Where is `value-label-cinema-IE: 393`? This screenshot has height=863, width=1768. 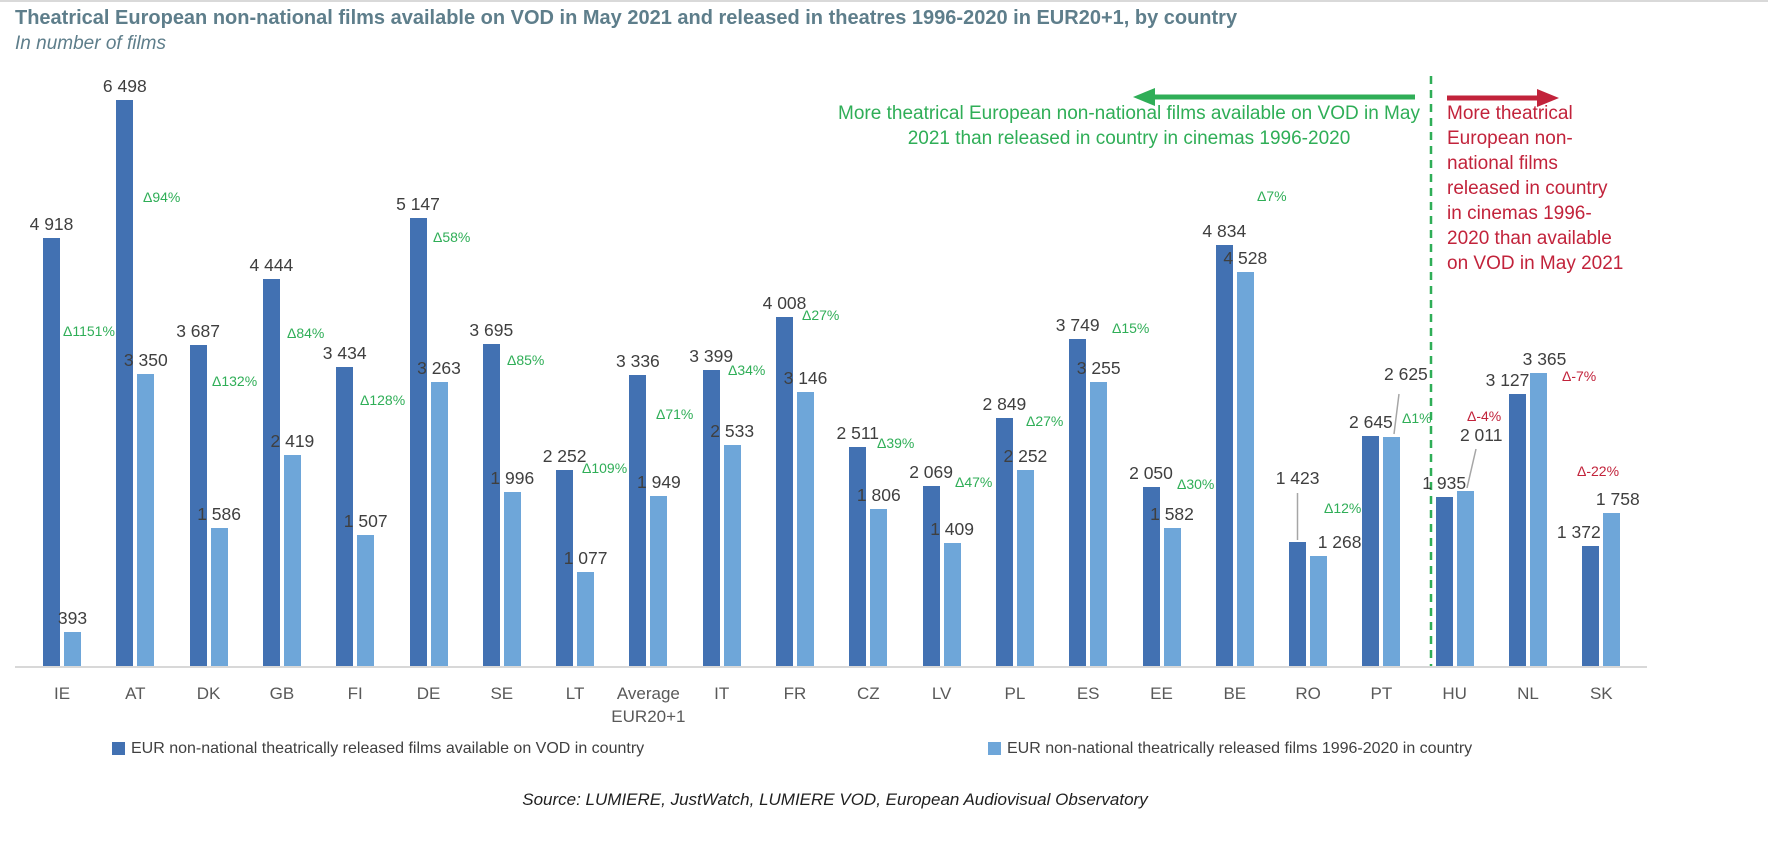
value-label-cinema-IE: 393 is located at coordinates (72, 617).